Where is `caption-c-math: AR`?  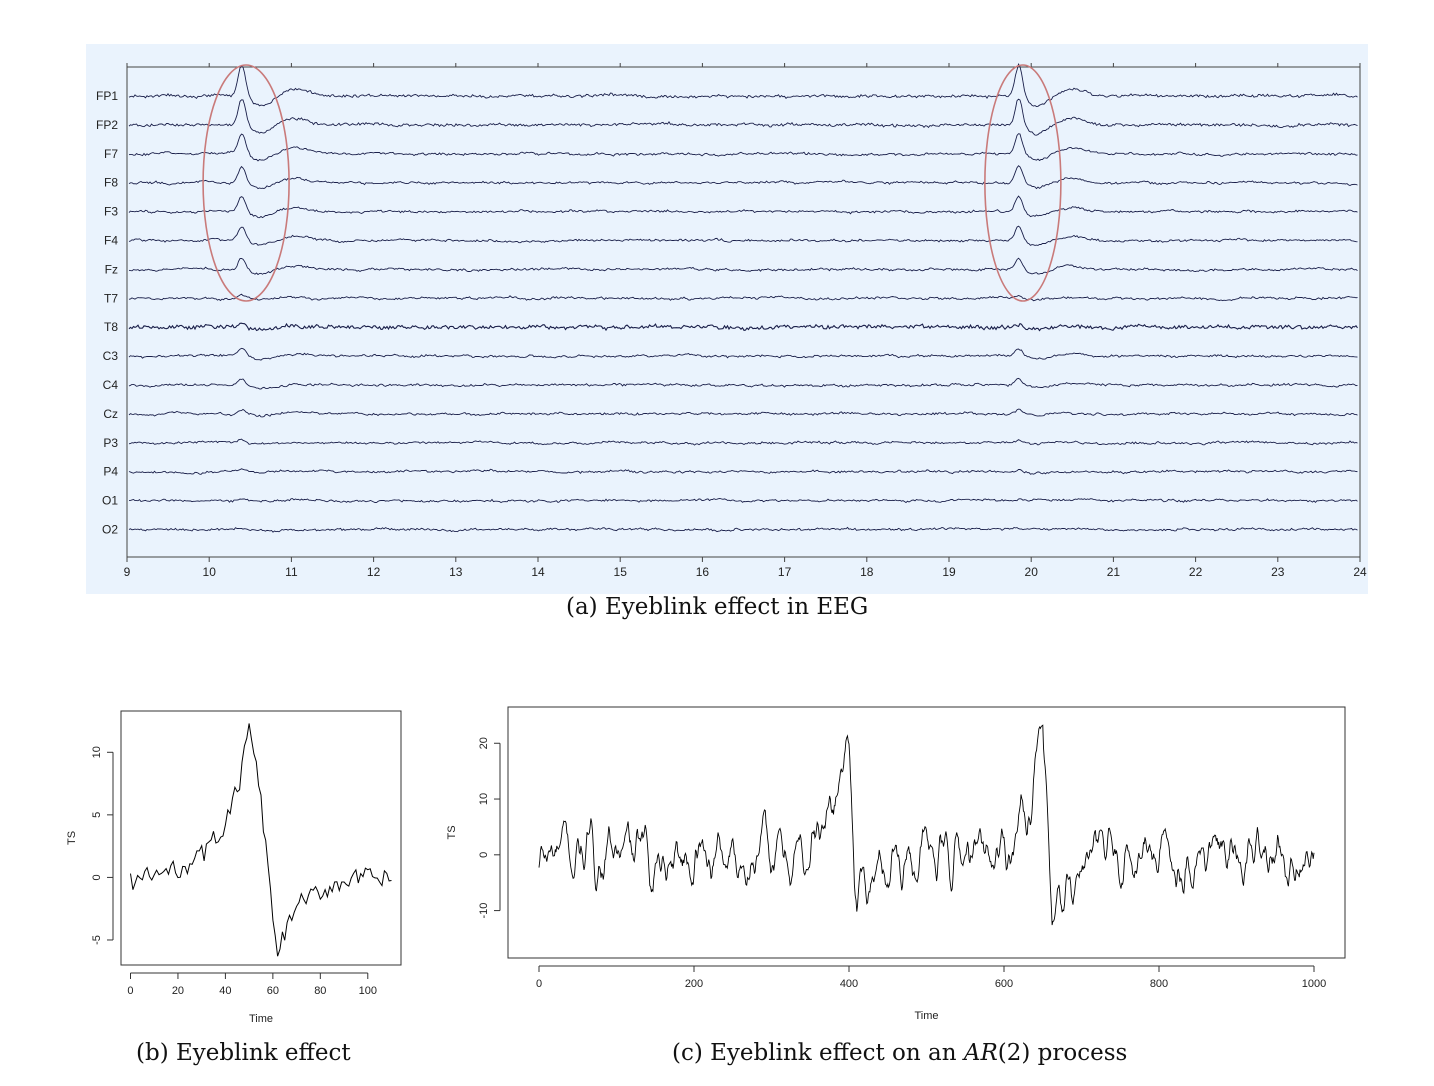 caption-c-math: AR is located at coordinates (980, 1053).